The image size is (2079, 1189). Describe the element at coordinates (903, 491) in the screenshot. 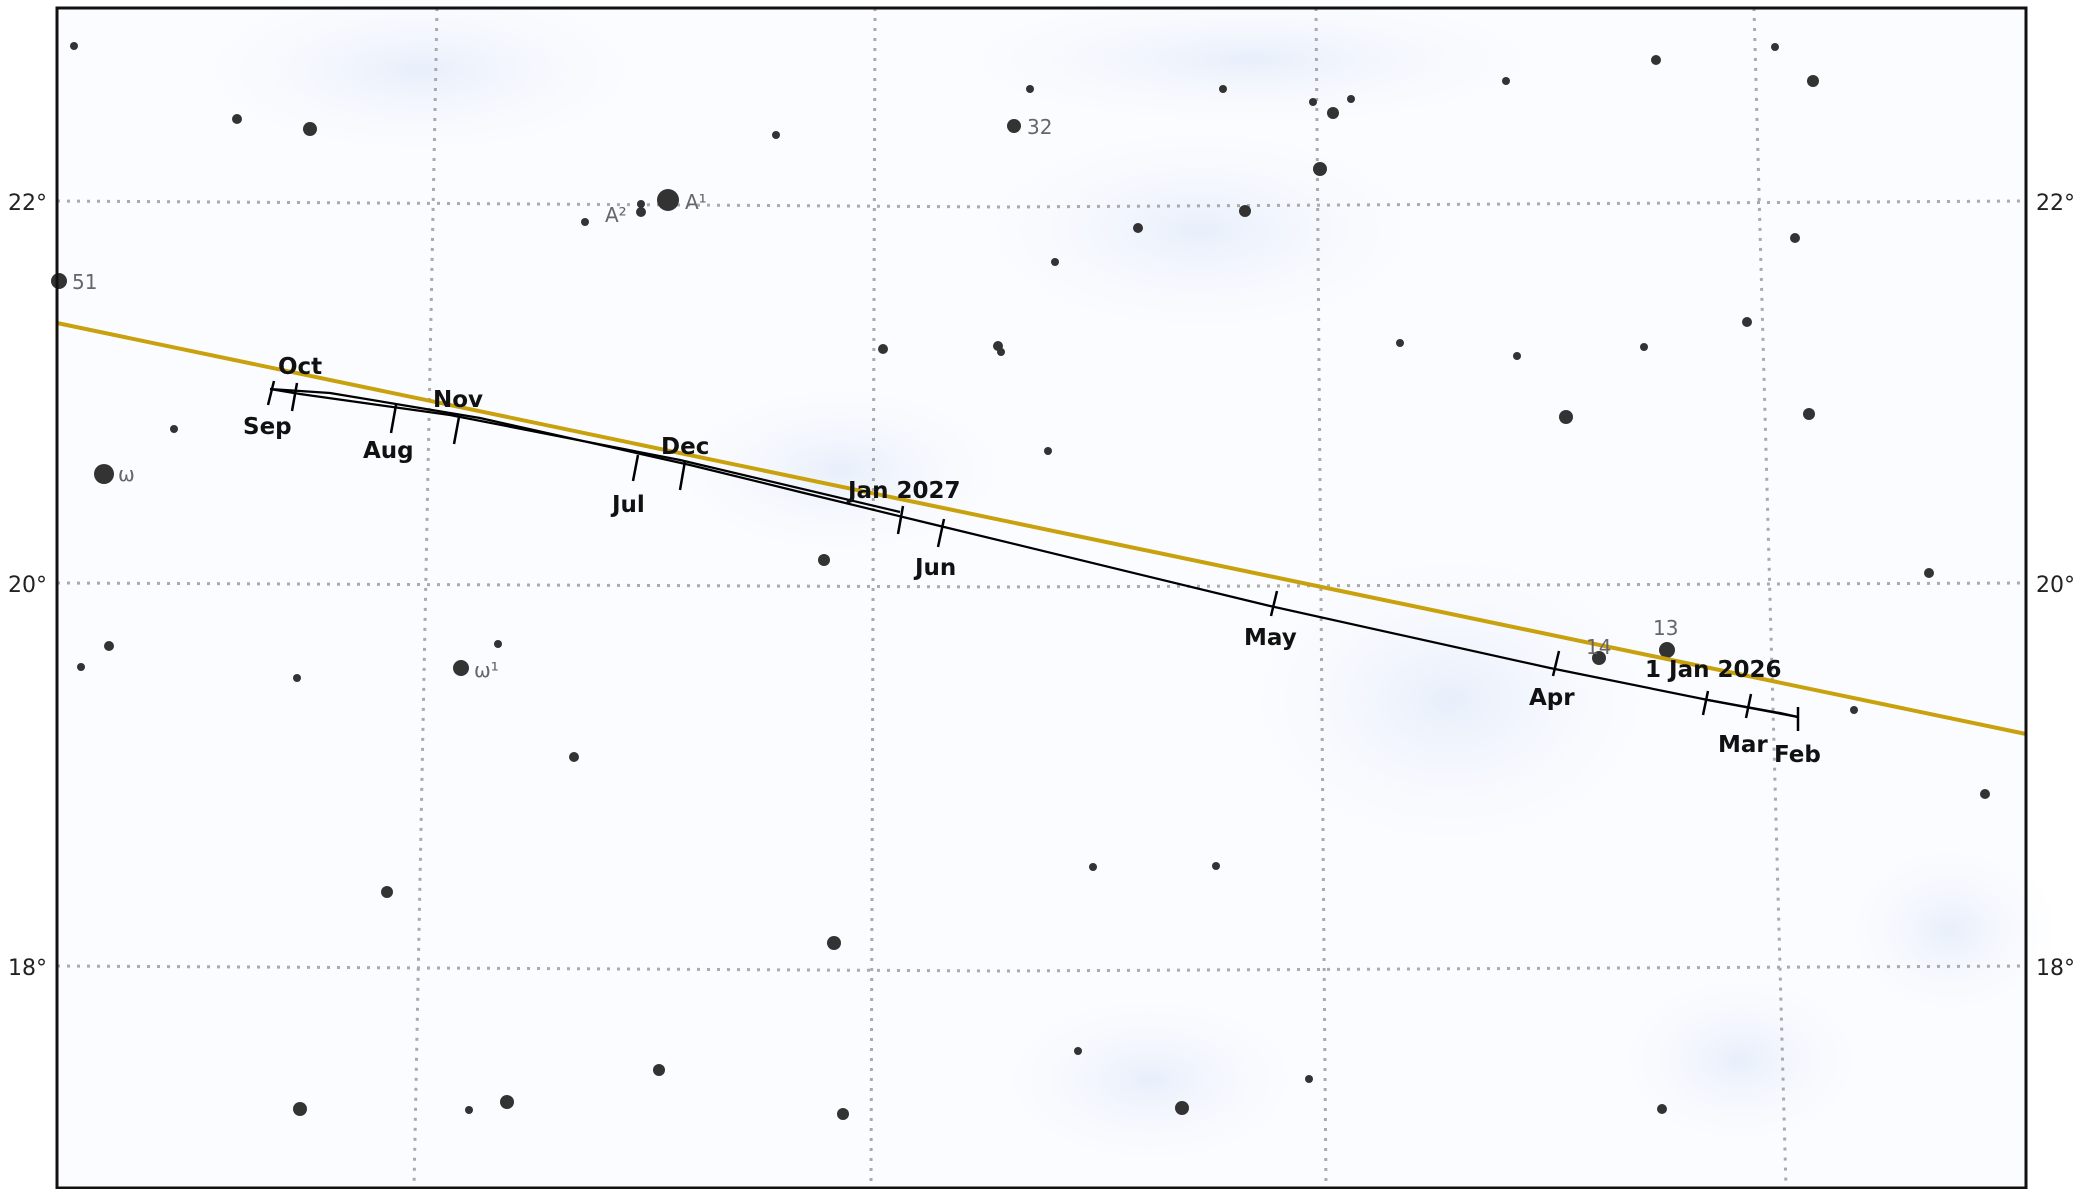

I see `month-label-jan-2027: Jan 2027` at that location.